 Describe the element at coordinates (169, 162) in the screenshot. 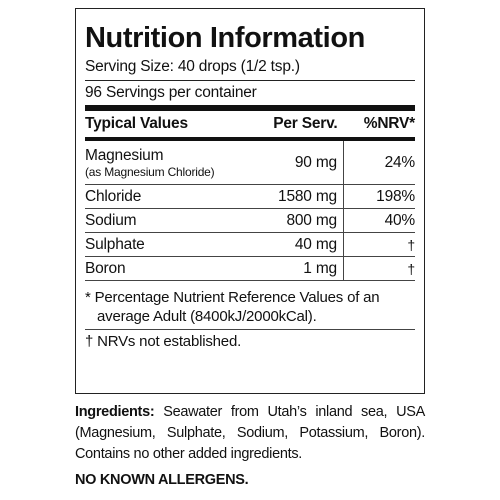

I see `nutrient-name-cell: Magnesium (as Magnesium Chloride)` at that location.